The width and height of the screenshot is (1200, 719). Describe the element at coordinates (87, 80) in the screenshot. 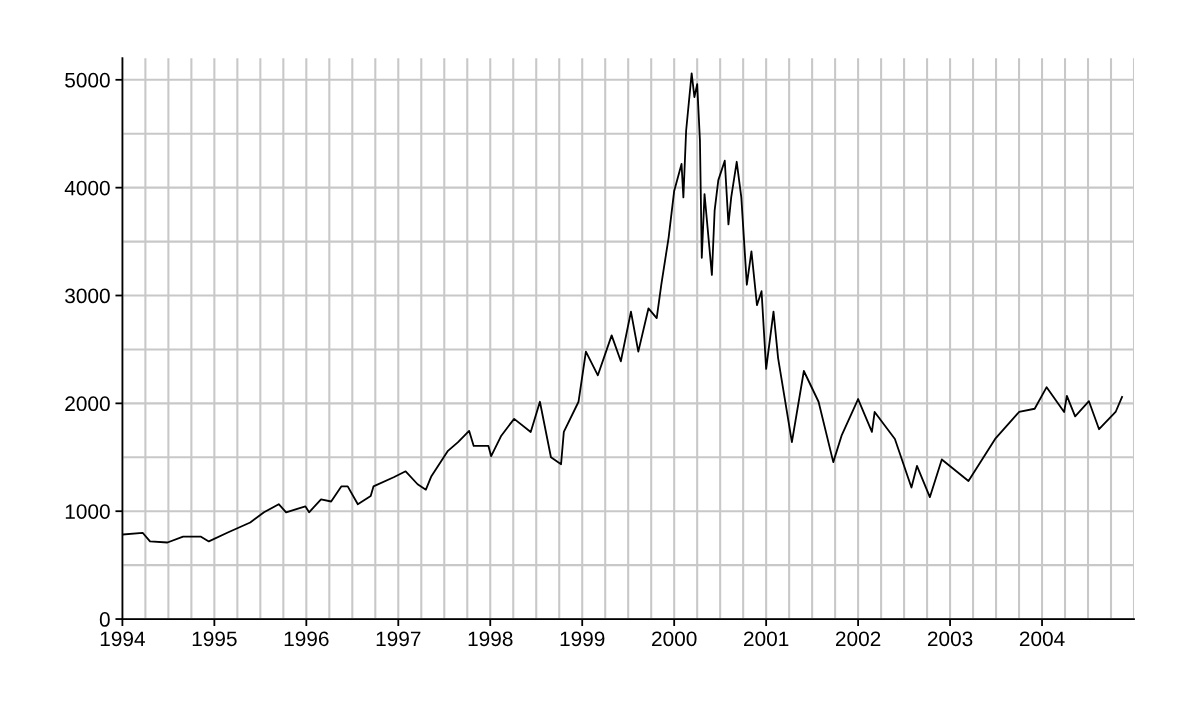

I see `y-tick-label: 5000` at that location.